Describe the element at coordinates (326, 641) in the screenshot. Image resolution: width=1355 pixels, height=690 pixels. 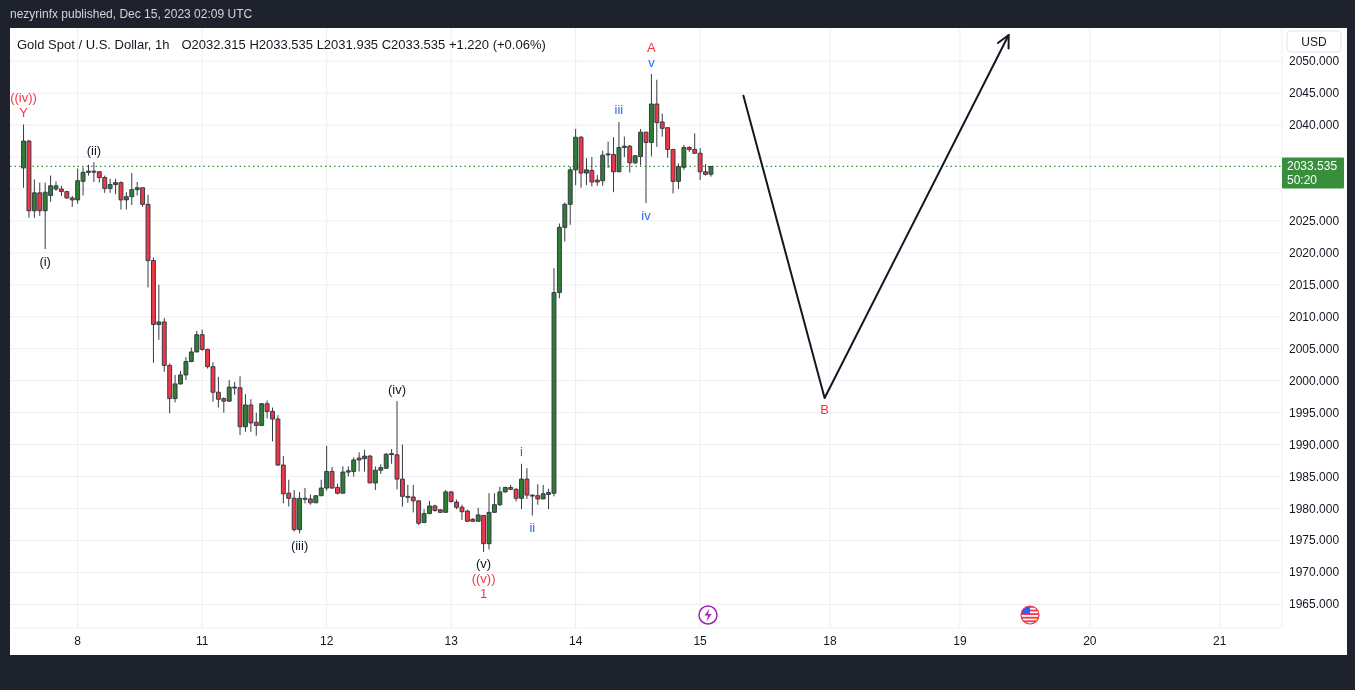
I see `x-tick-label: 12` at that location.